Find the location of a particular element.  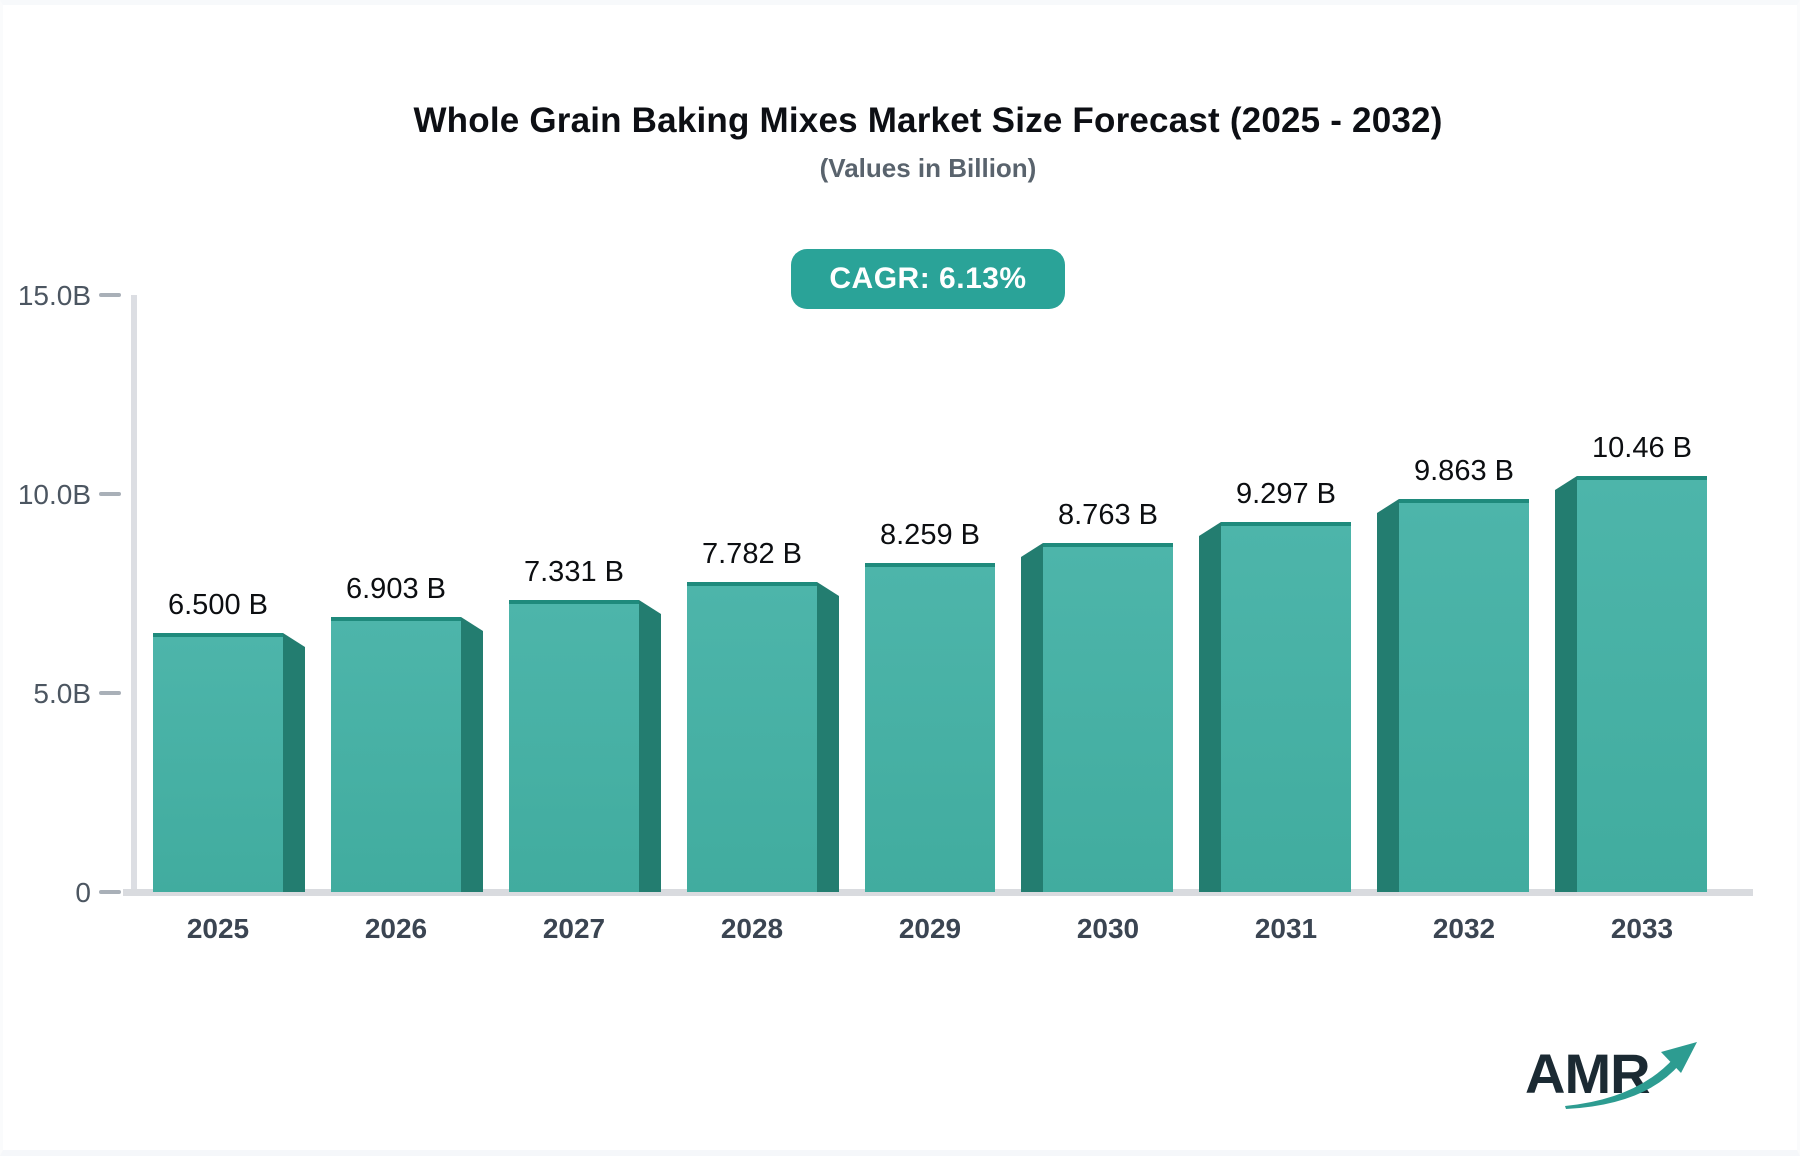

bar-value-label: 9.863 B is located at coordinates (1464, 471).